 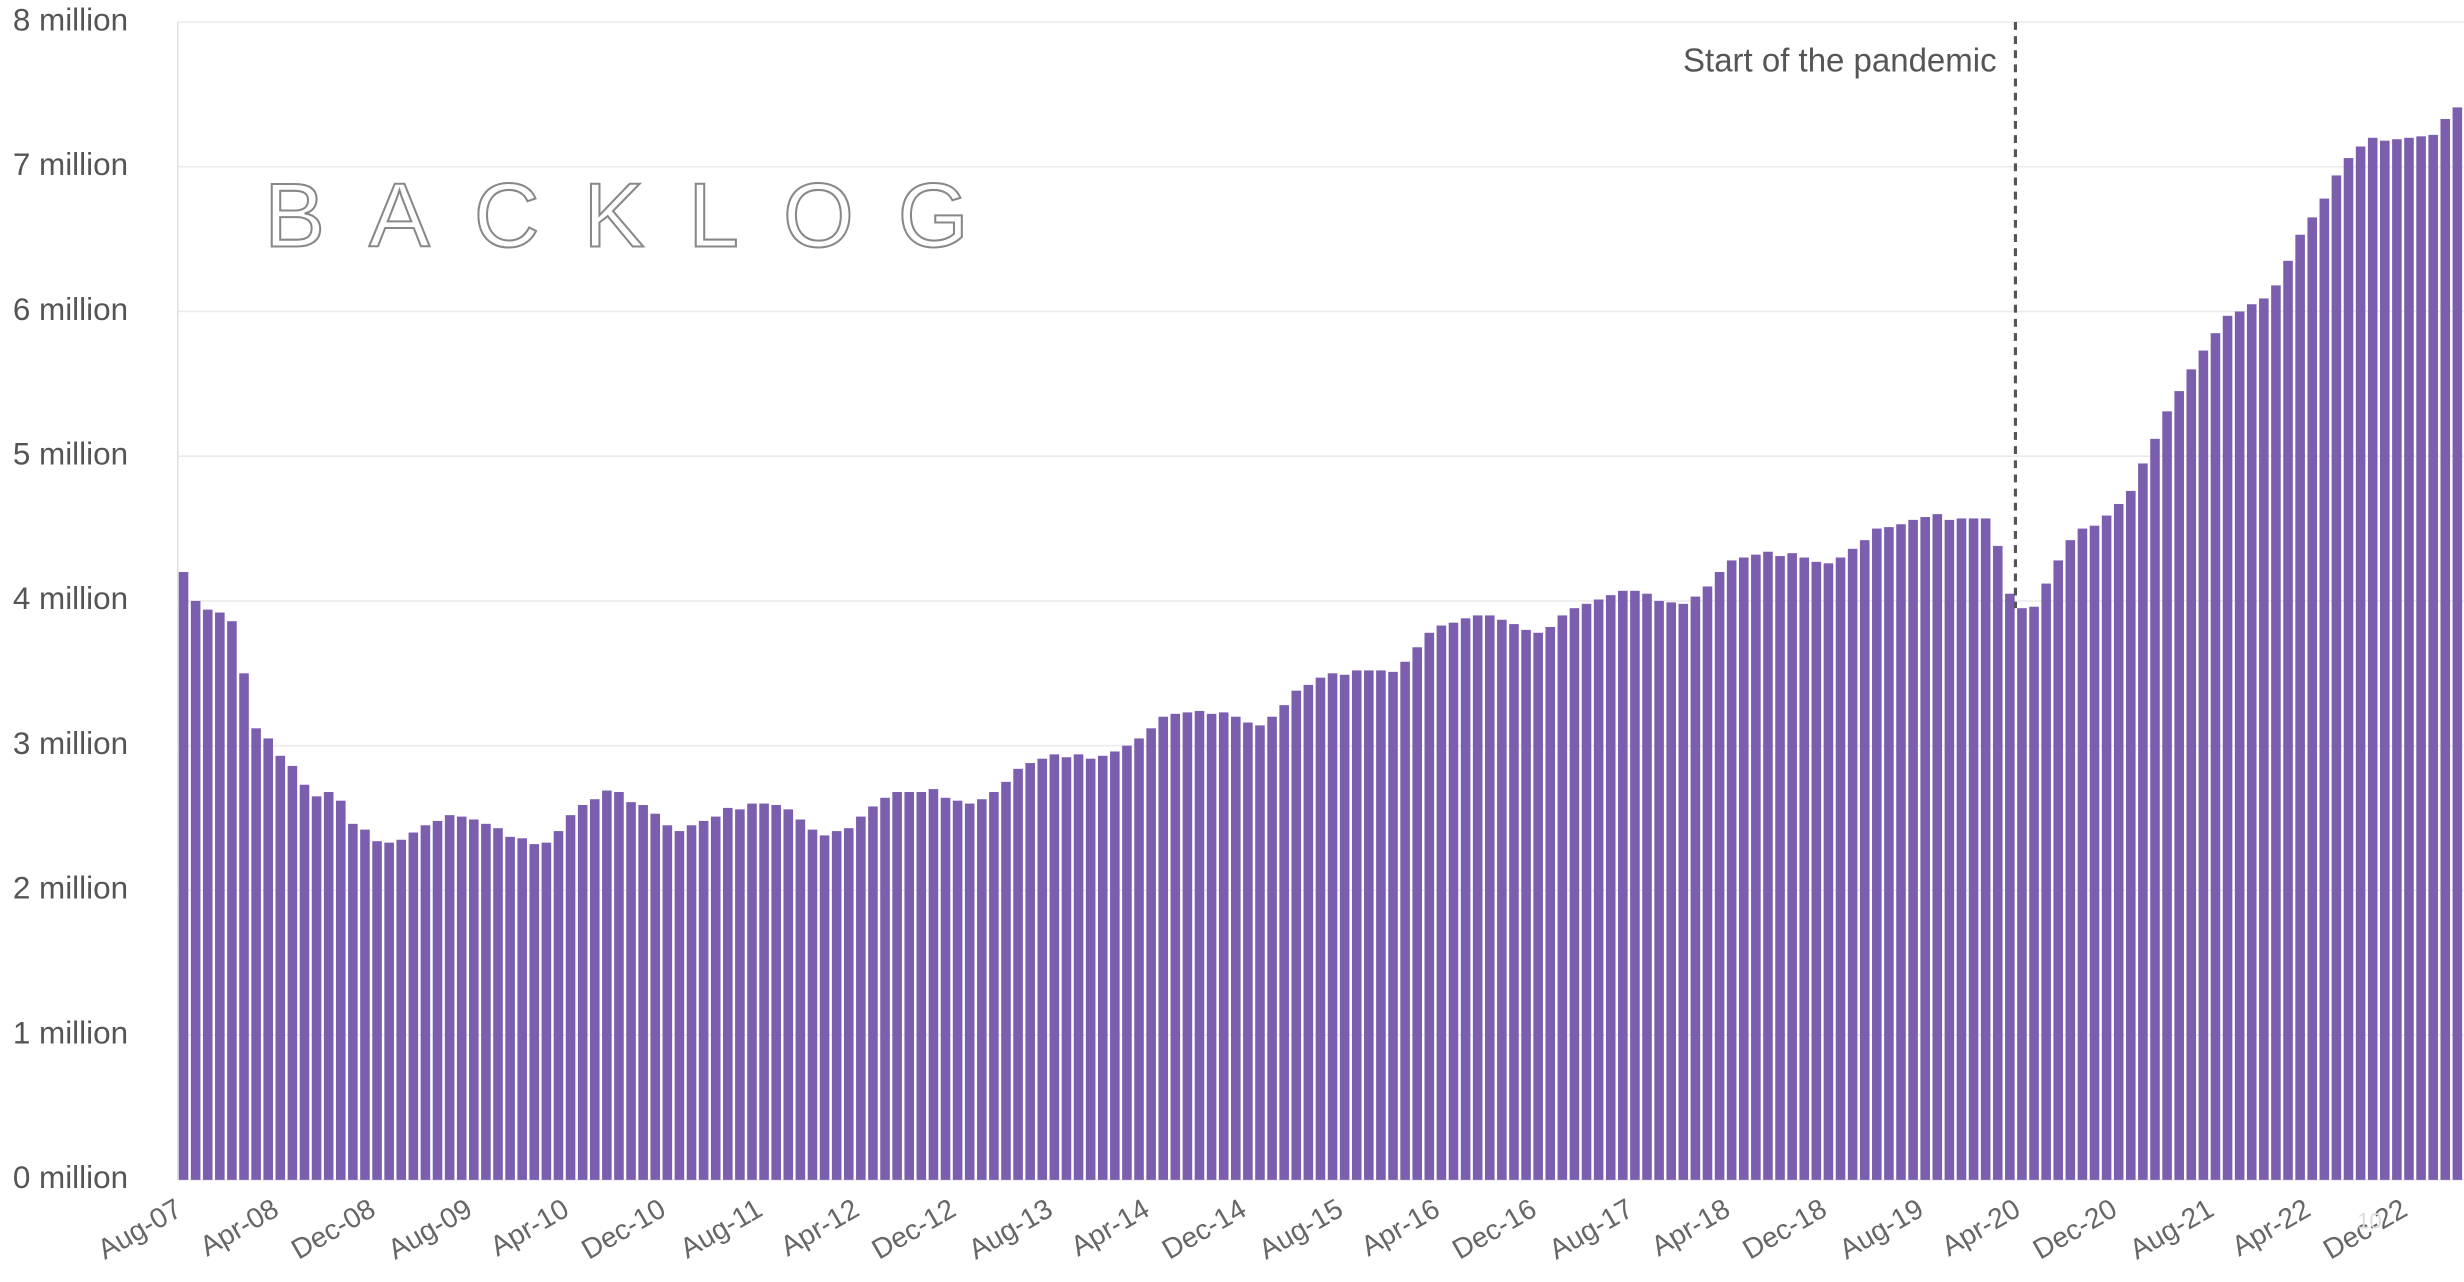 I want to click on x-tick-label: Dec-16, so click(x=1494, y=1228).